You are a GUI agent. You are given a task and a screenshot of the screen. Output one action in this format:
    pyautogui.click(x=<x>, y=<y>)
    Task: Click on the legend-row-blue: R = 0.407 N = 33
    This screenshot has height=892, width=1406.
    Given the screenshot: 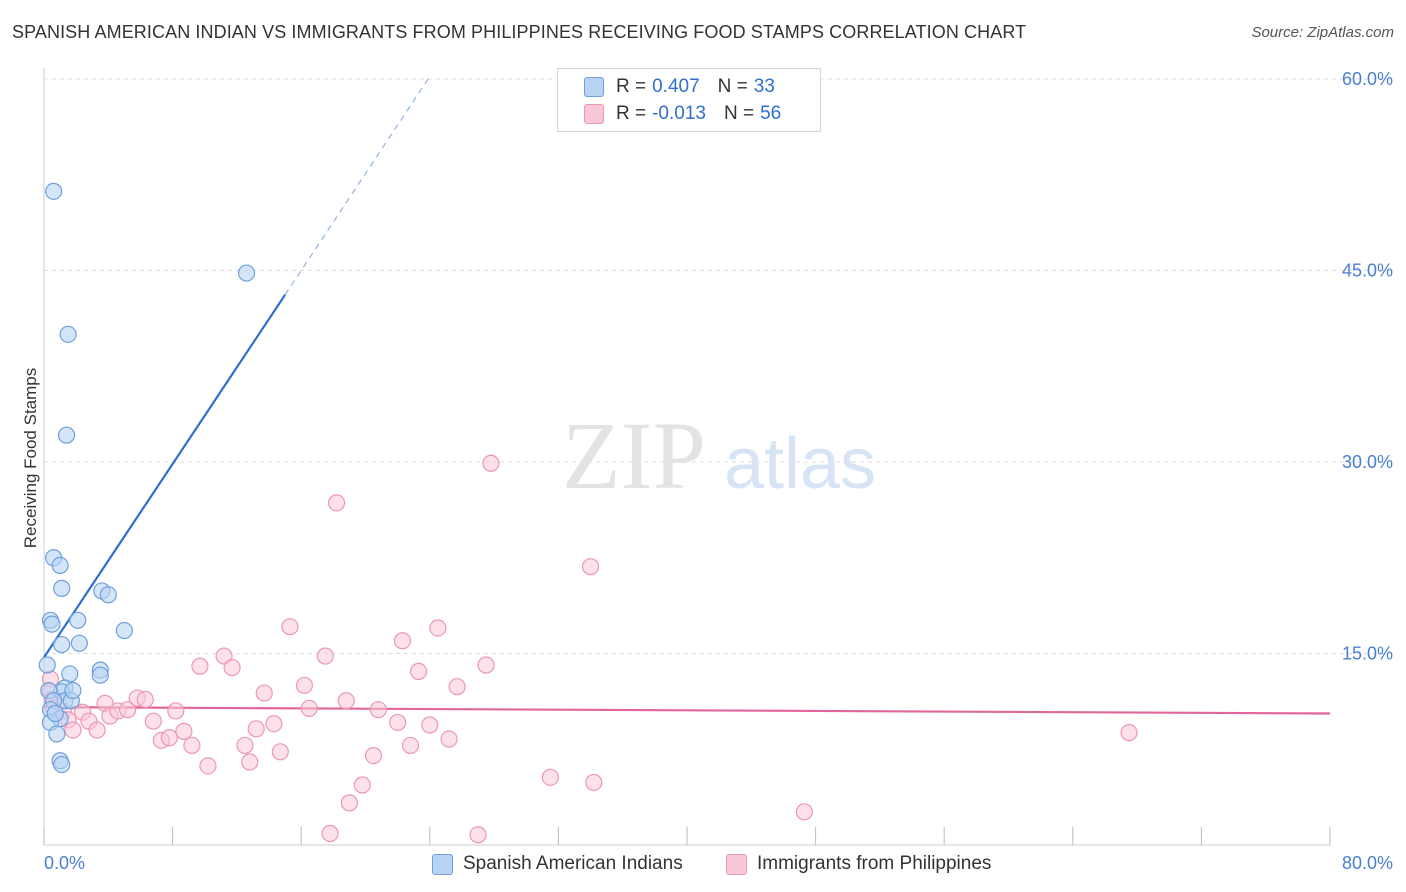 What is the action you would take?
    pyautogui.click(x=679, y=87)
    